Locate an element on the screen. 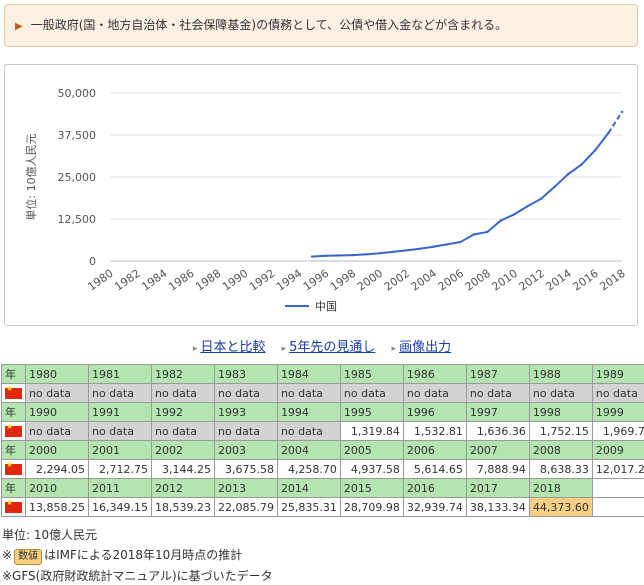 This screenshot has height=585, width=644. estimate-value-cell: 44,373.60 is located at coordinates (560, 507).